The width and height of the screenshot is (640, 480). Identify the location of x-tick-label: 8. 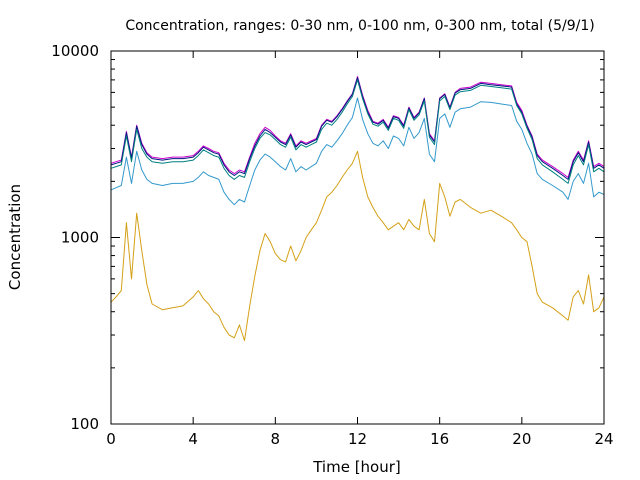
(276, 439).